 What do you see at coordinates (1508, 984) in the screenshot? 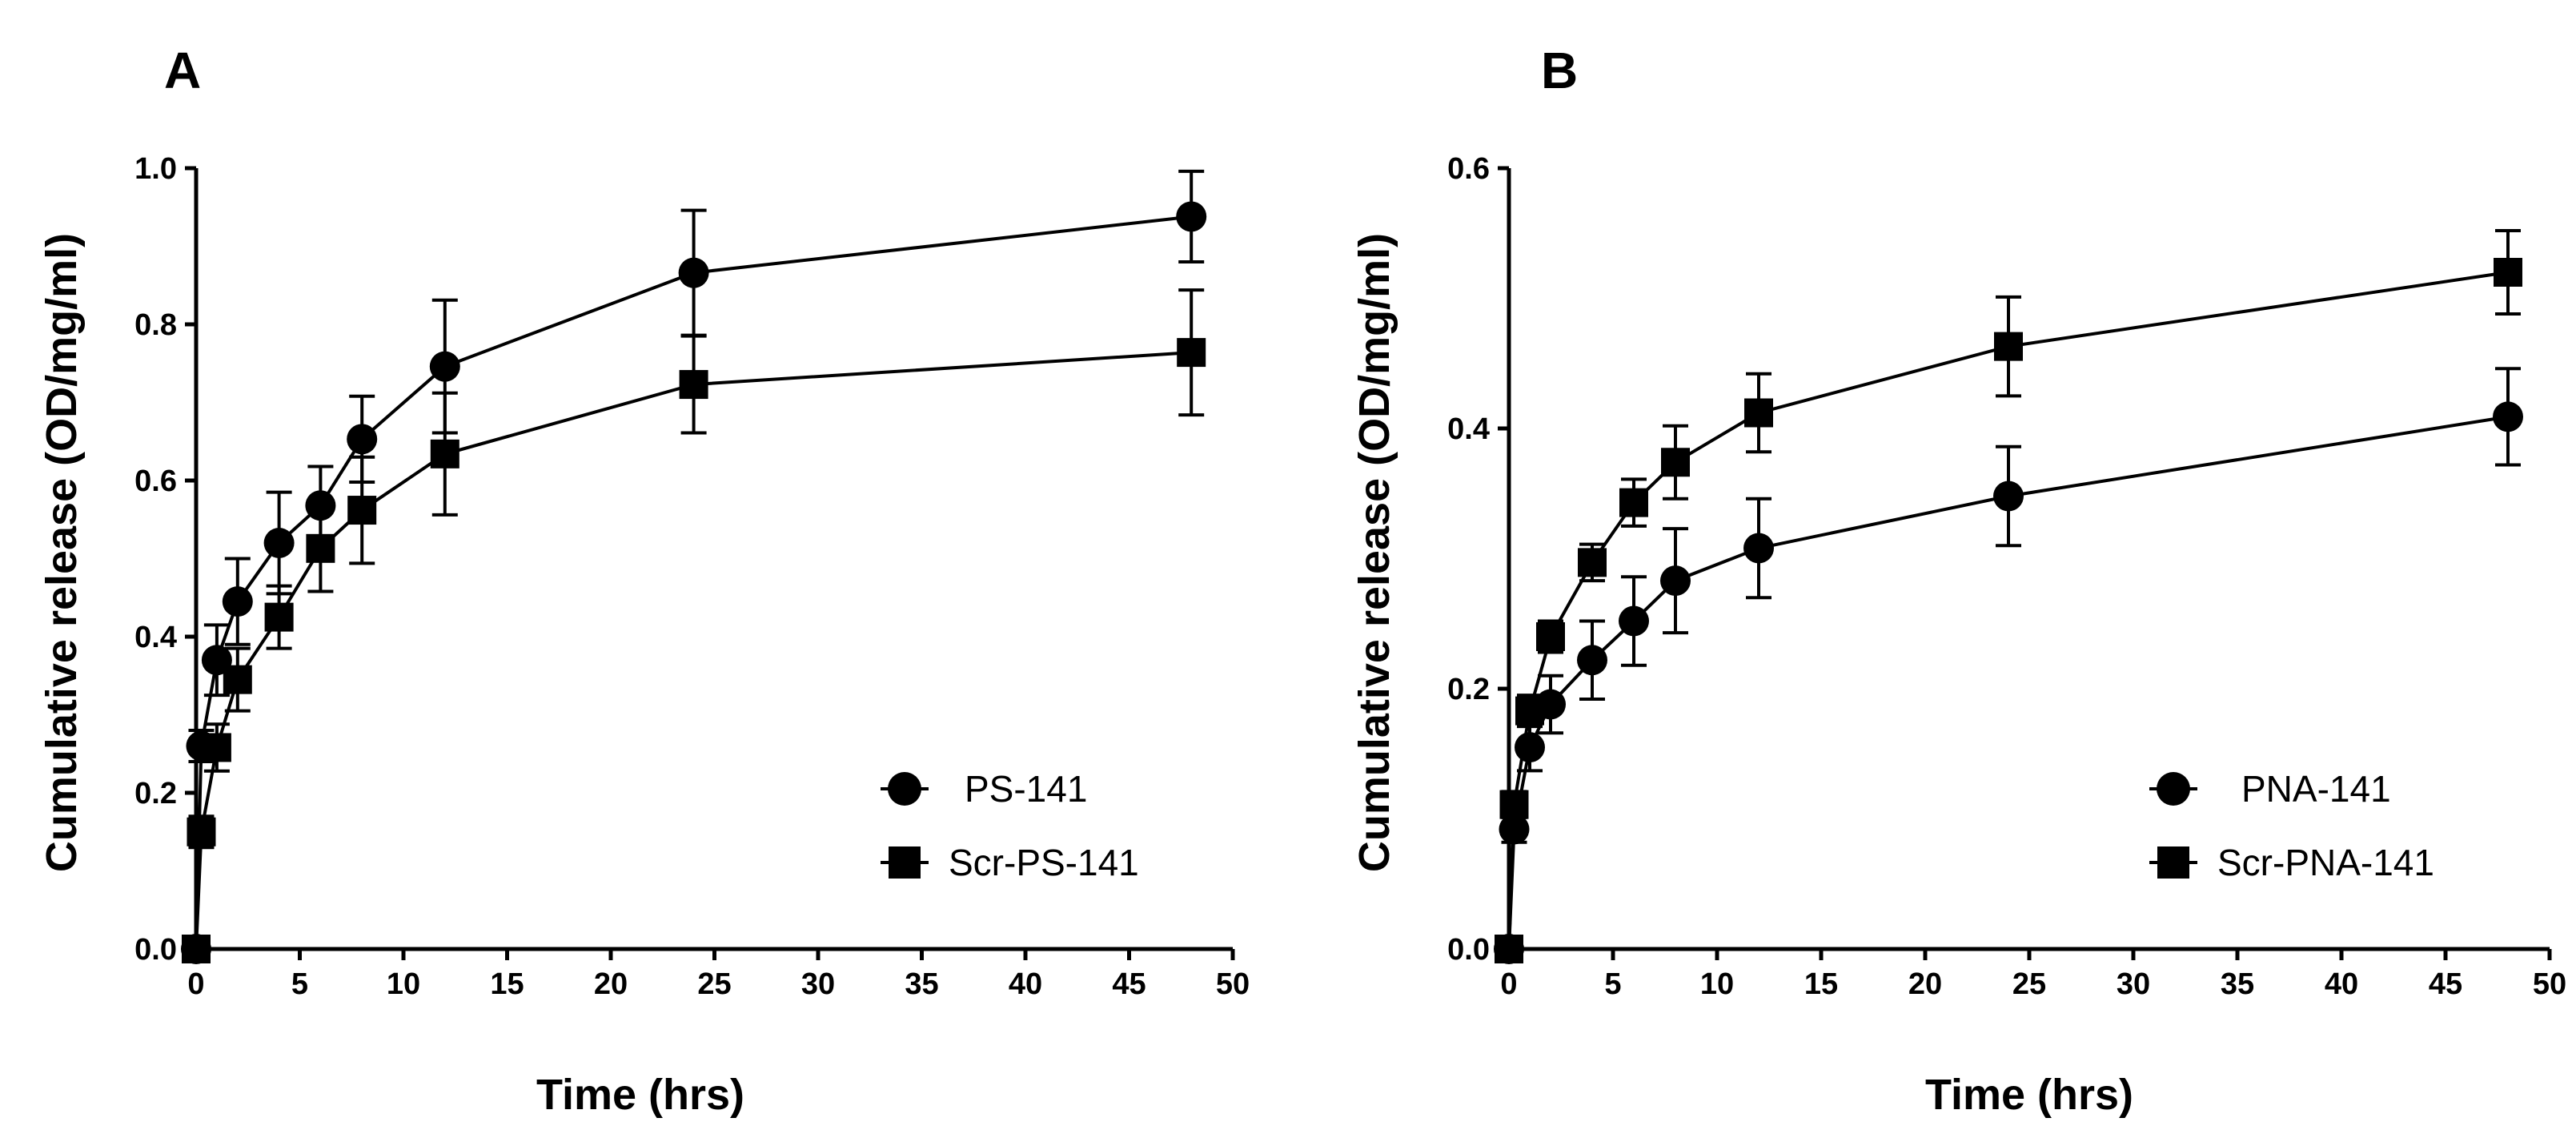
I see `panel-b-x-tick-label: 0` at bounding box center [1508, 984].